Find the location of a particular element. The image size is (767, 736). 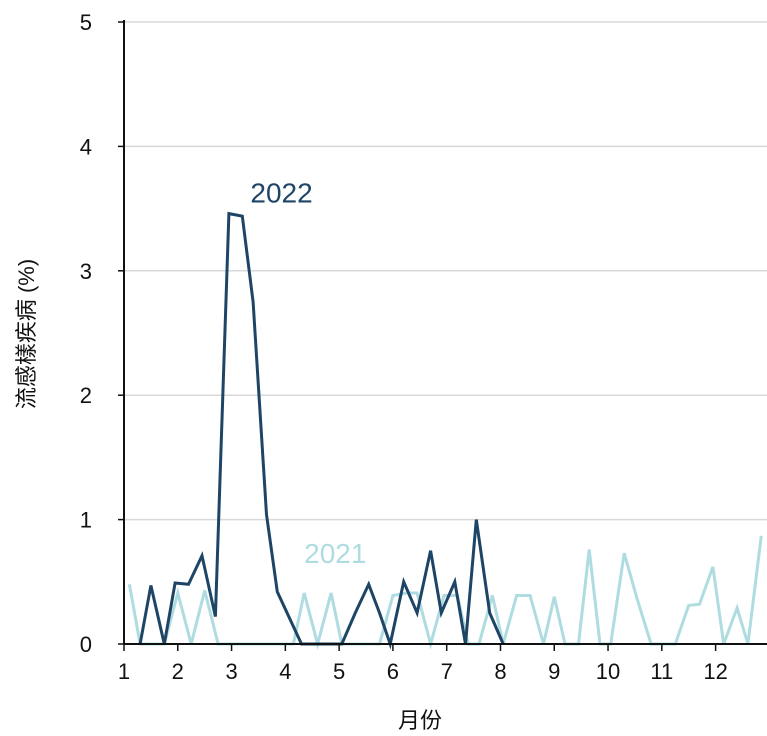

y-tick-label: 5 is located at coordinates (86, 22).